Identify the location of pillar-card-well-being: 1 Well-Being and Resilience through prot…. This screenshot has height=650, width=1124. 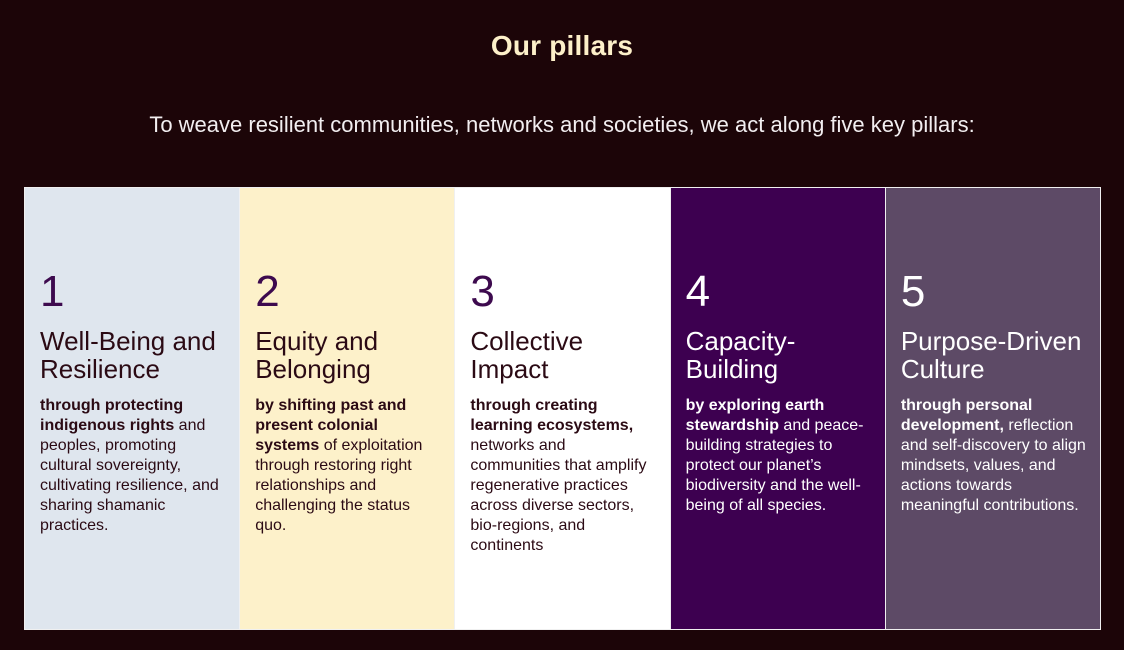
(133, 408).